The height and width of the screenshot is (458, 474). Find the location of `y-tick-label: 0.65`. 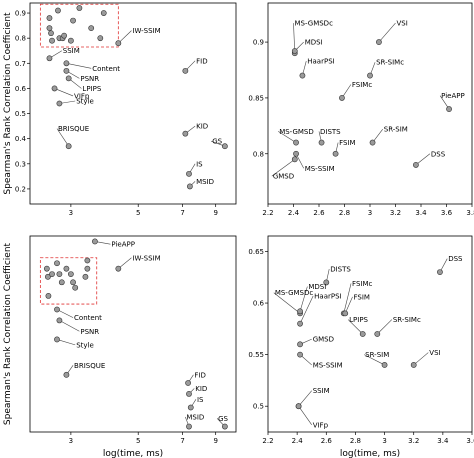

y-tick-label: 0.65 is located at coordinates (256, 252).